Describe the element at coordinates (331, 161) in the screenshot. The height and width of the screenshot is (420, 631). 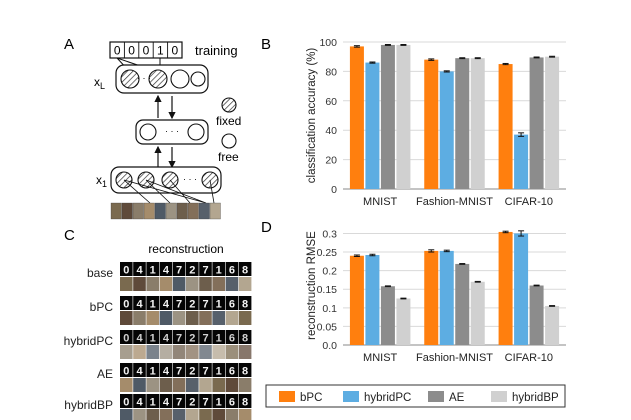
I see `y-tick-label: 20` at that location.